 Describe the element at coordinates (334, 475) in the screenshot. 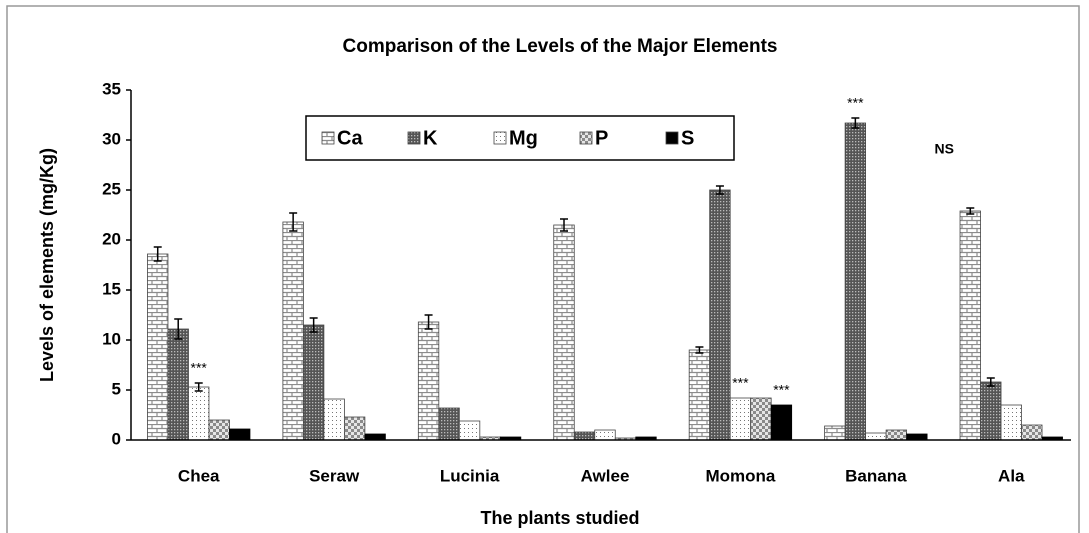

I see `x-tick-label: Seraw` at that location.